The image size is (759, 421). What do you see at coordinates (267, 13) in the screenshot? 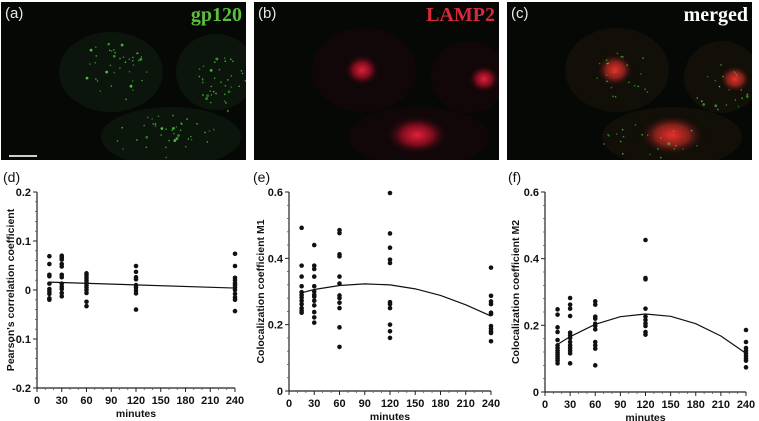
I see `panel-label-b: (b)` at bounding box center [267, 13].